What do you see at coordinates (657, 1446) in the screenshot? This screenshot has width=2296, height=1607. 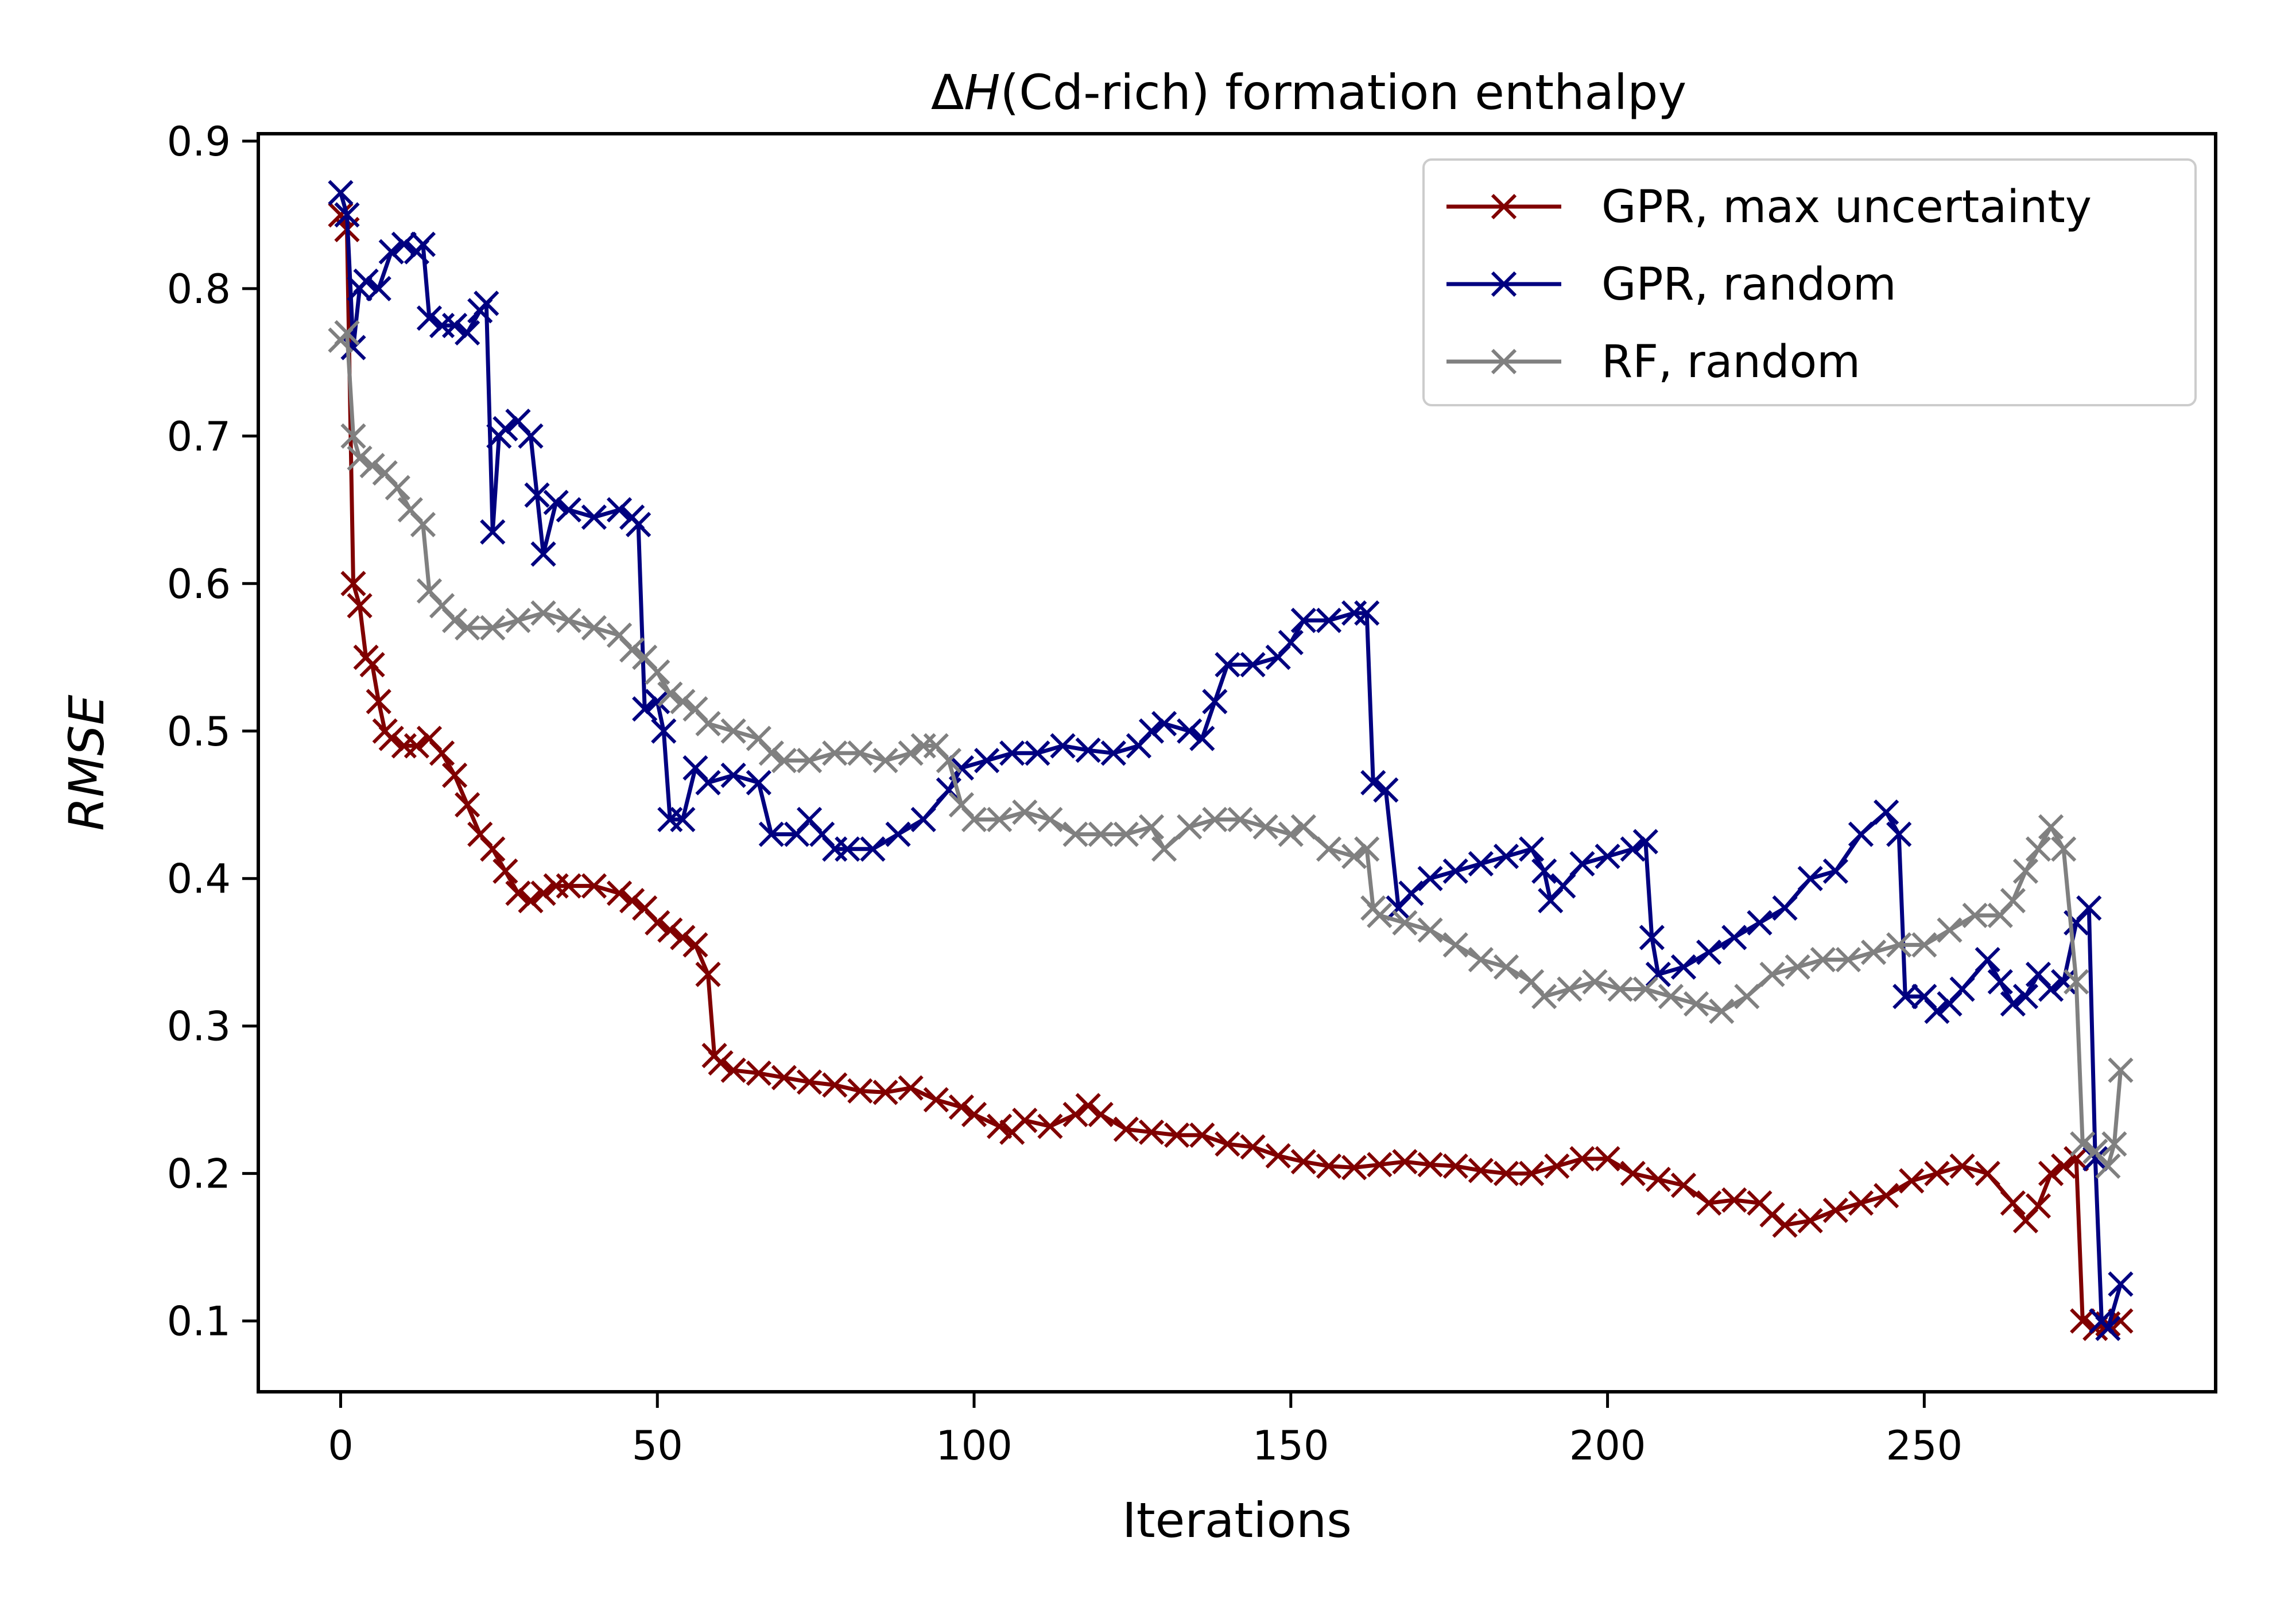 I see `x-tick-label: 50` at bounding box center [657, 1446].